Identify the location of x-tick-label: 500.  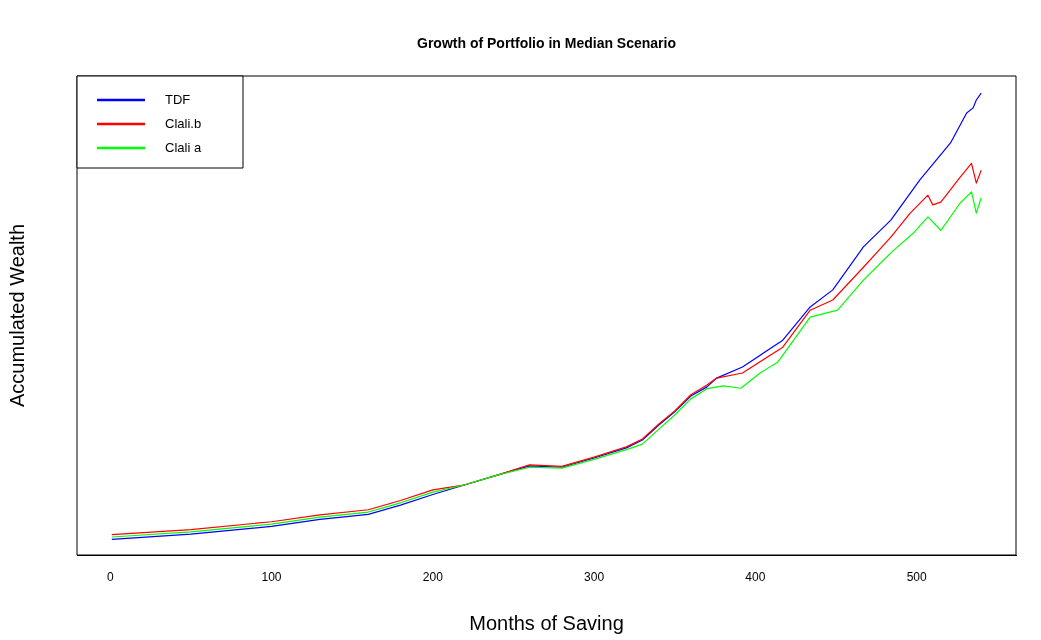
(916, 576).